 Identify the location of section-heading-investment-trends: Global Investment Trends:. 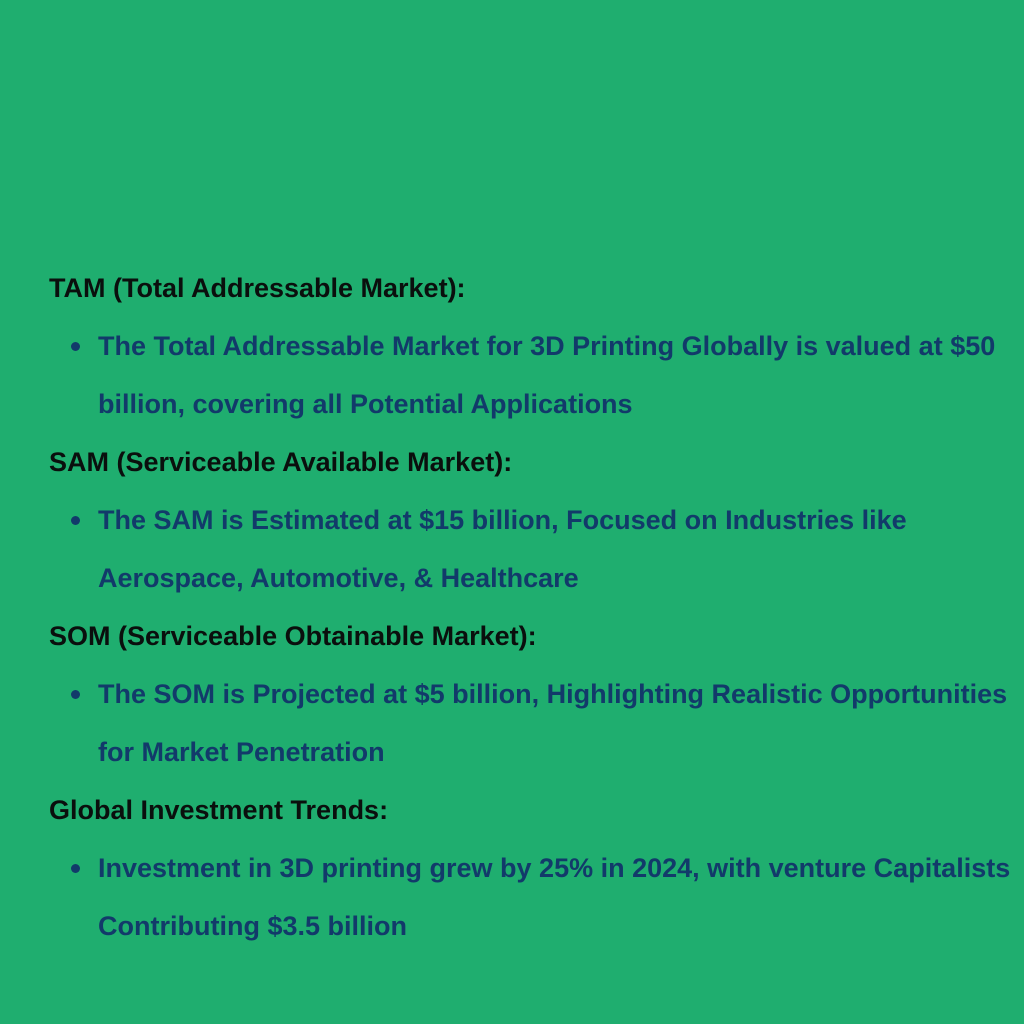
(219, 810).